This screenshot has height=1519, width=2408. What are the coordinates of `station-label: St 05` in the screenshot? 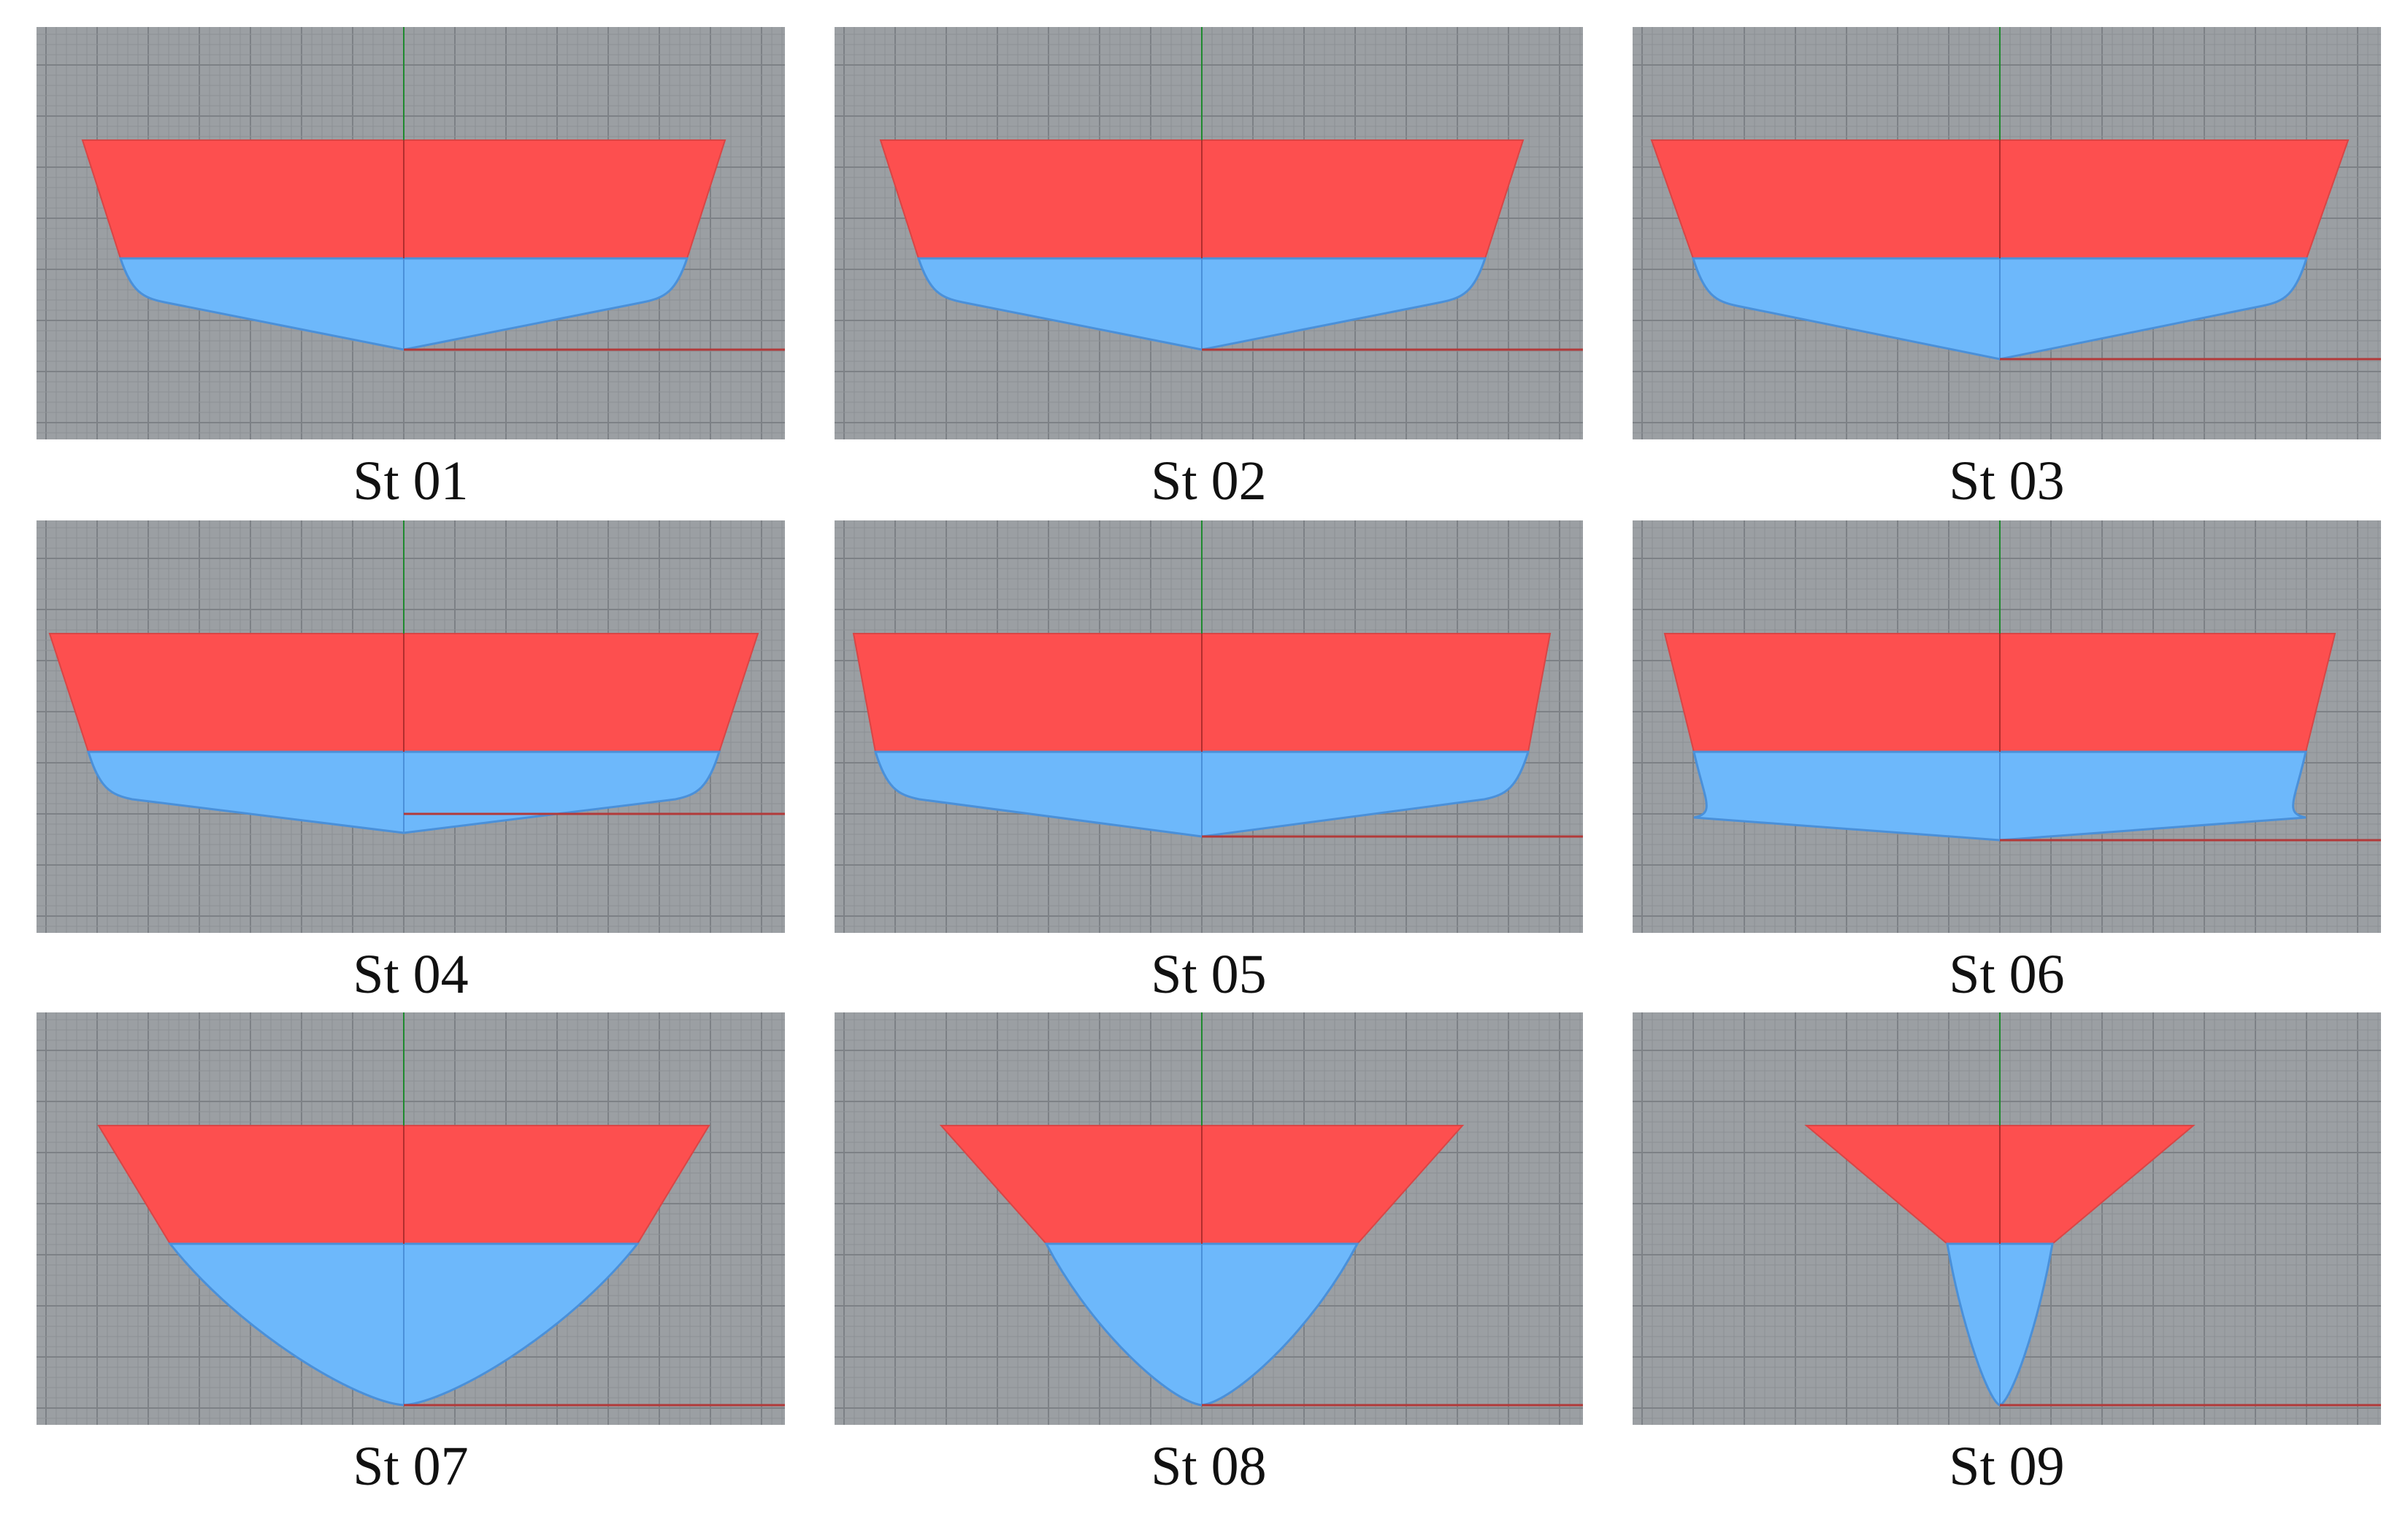 It's located at (1209, 975).